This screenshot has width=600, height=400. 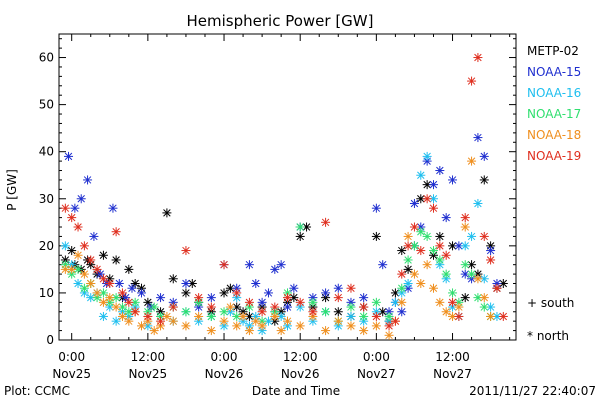 I want to click on legend-entry-noaa-15: NOAA-15, so click(x=554, y=72).